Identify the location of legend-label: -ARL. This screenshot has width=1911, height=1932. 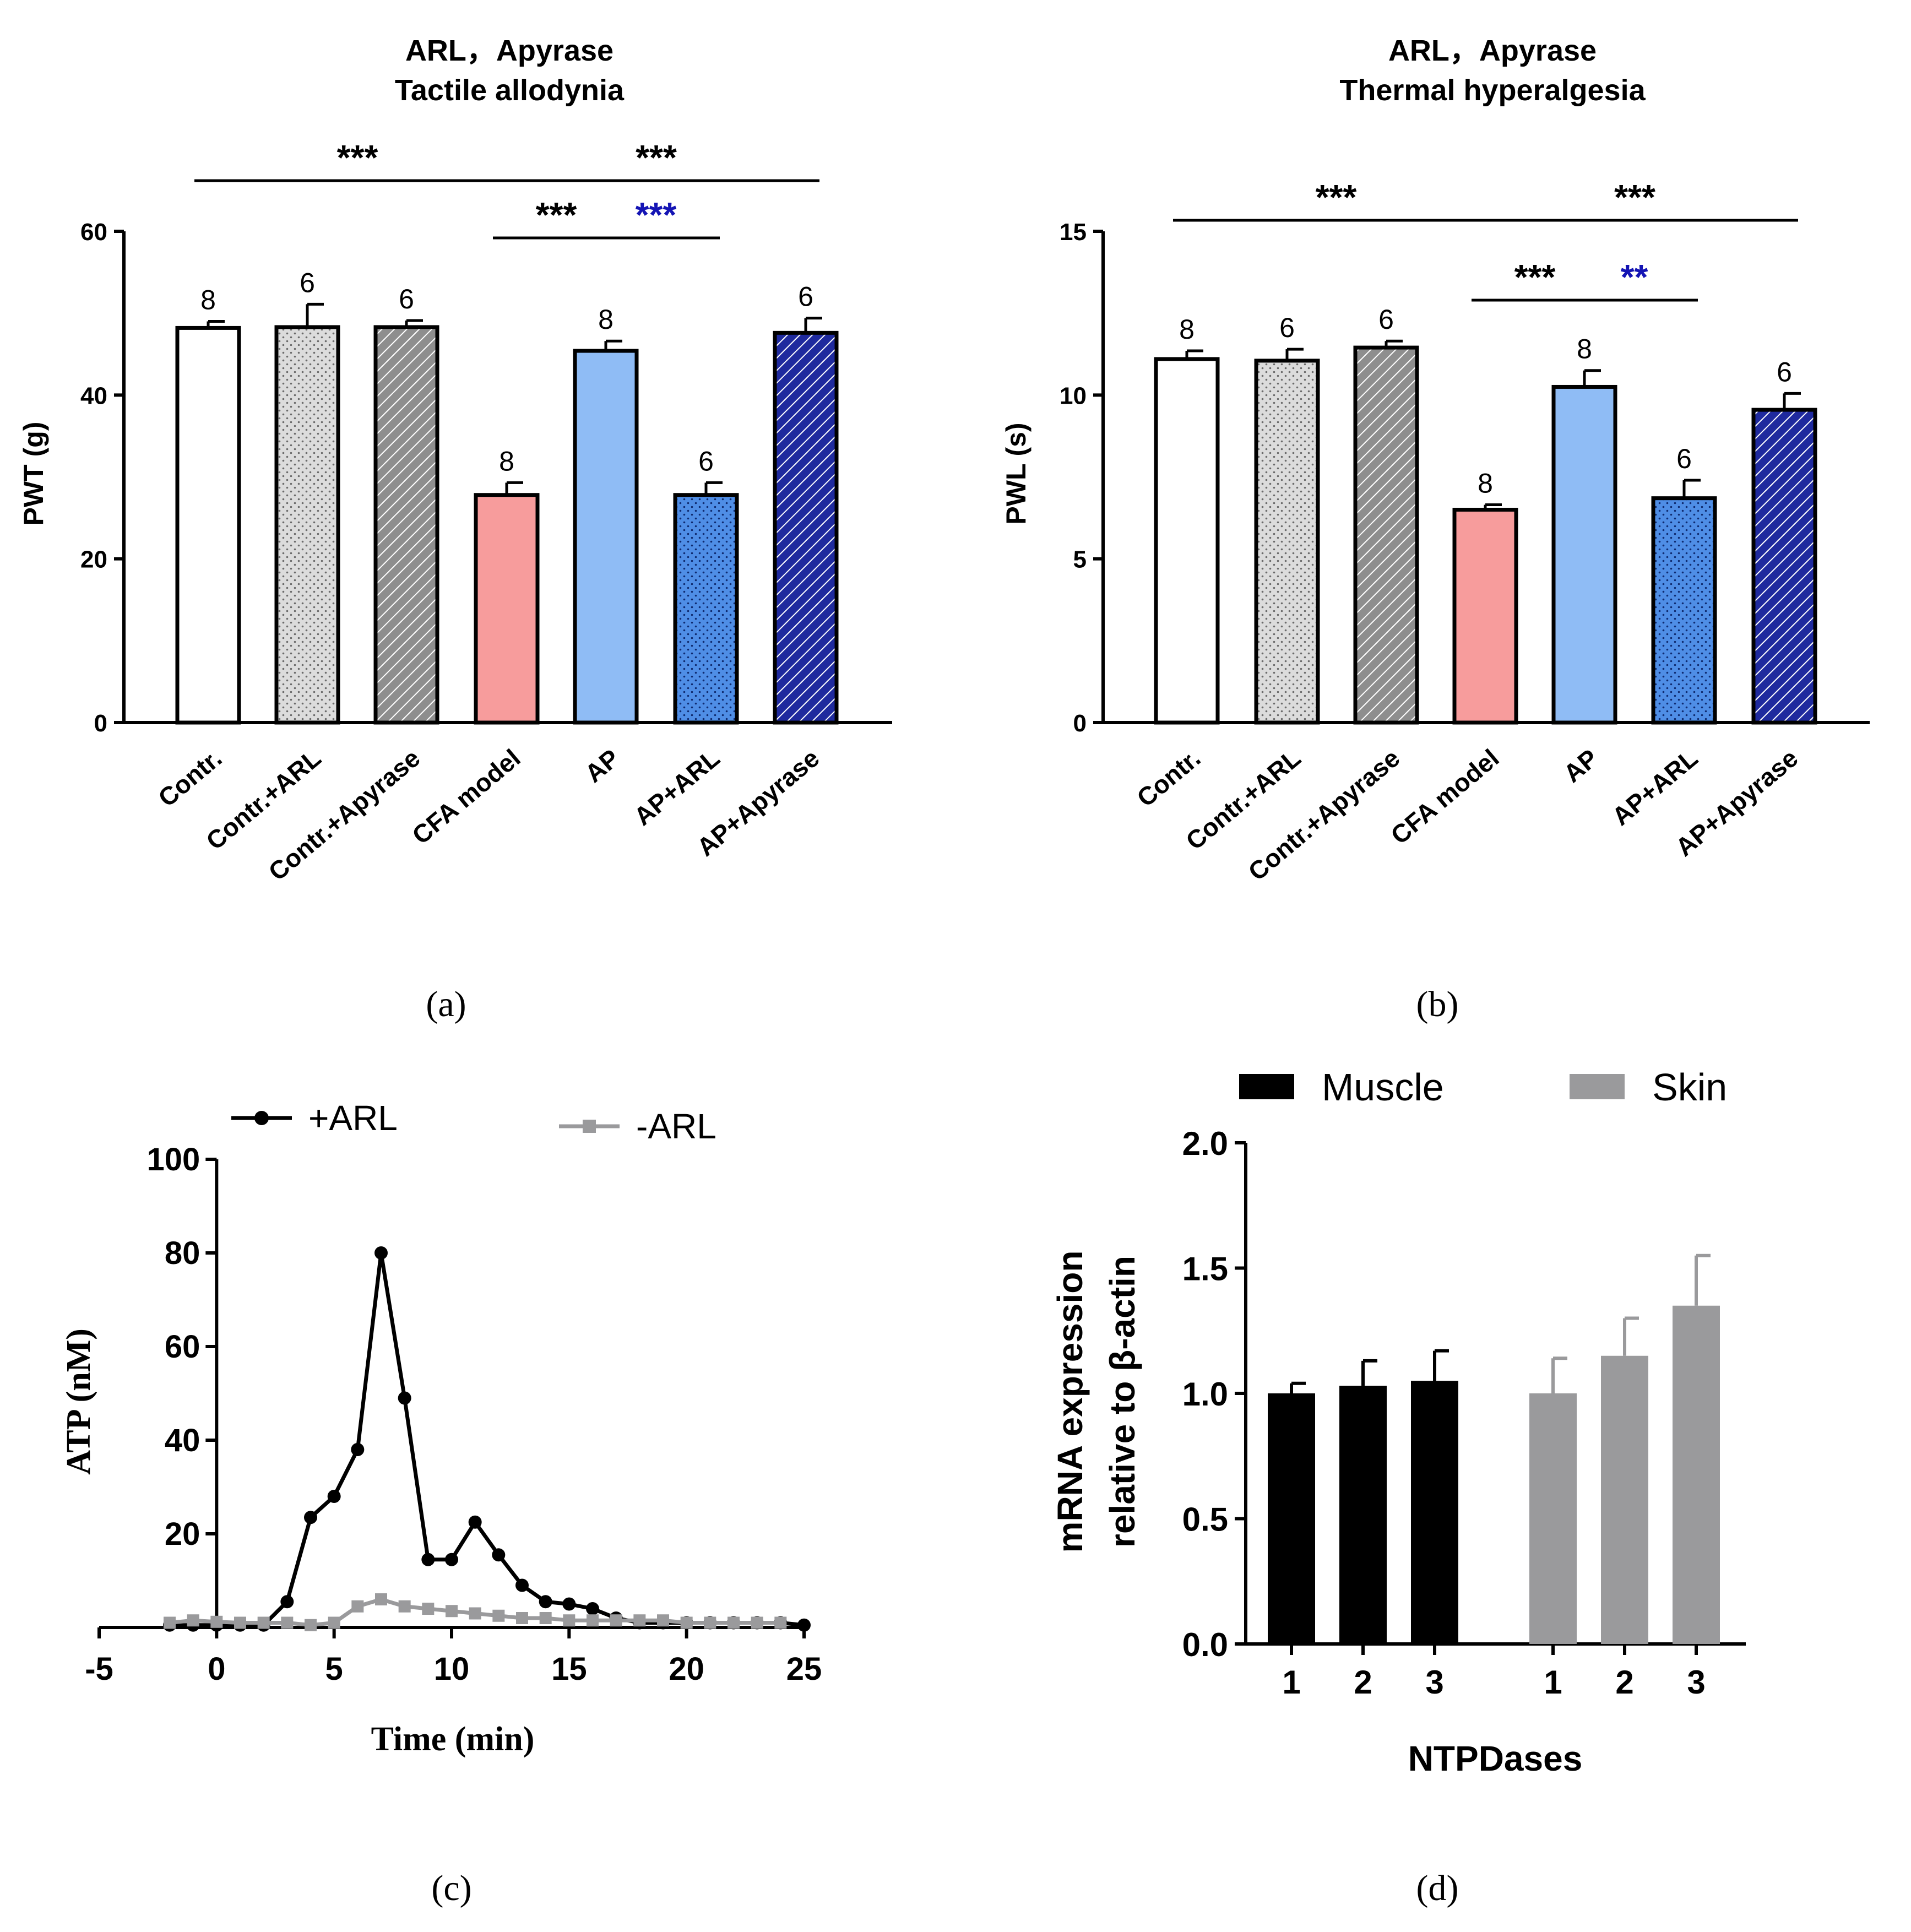
(676, 1126).